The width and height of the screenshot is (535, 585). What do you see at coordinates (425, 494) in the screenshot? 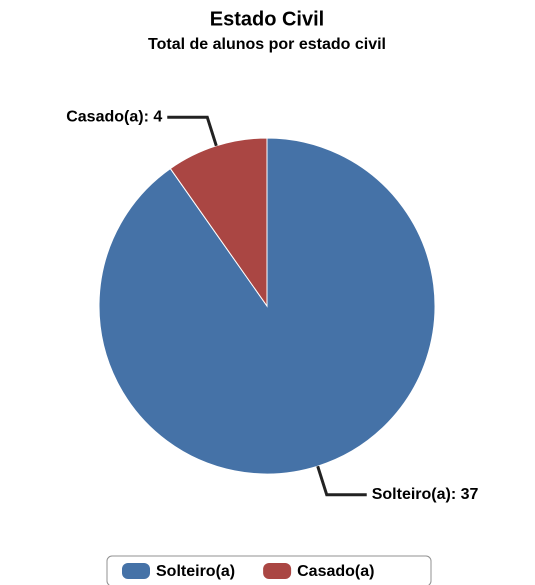
I see `data-label: Solteiro(a): 37` at bounding box center [425, 494].